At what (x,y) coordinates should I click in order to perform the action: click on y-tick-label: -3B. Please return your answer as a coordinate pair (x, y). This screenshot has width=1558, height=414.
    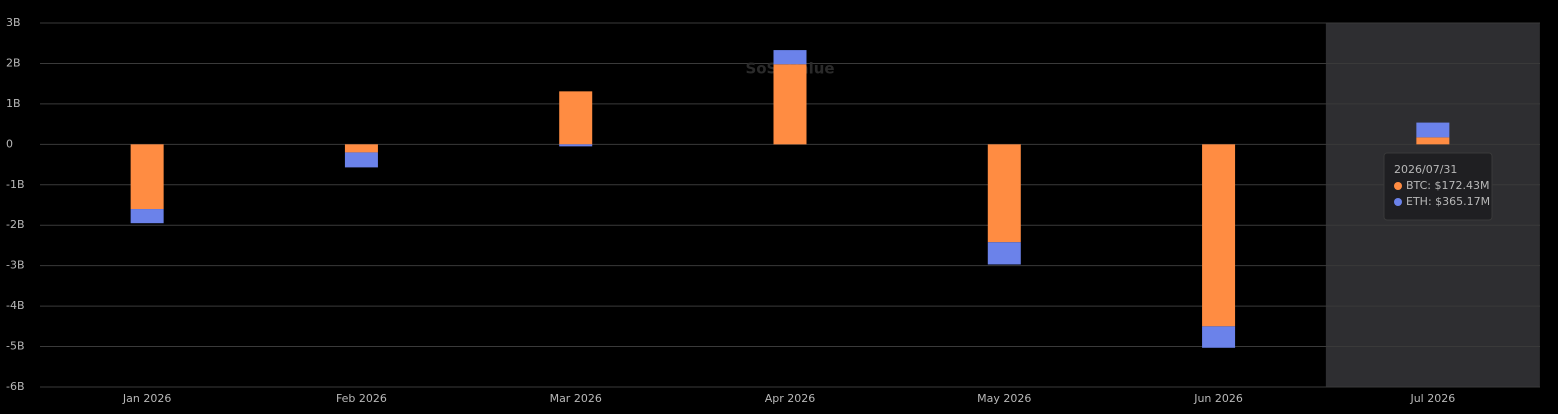
    Looking at the image, I should click on (15, 265).